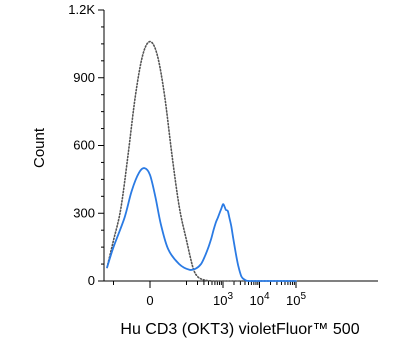 This screenshot has height=345, width=395. Describe the element at coordinates (223, 299) in the screenshot. I see `x-tick-label: 10³` at that location.